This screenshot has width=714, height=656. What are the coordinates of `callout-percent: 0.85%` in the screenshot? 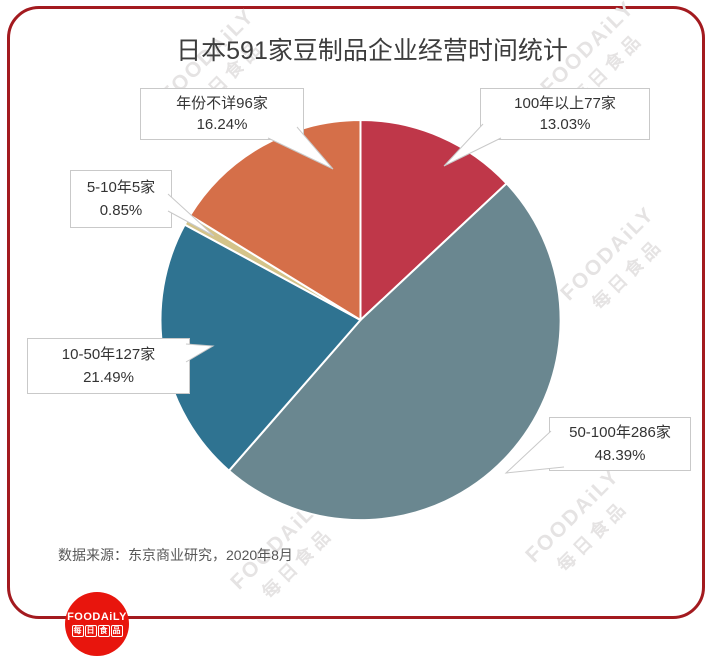 It's located at (121, 211).